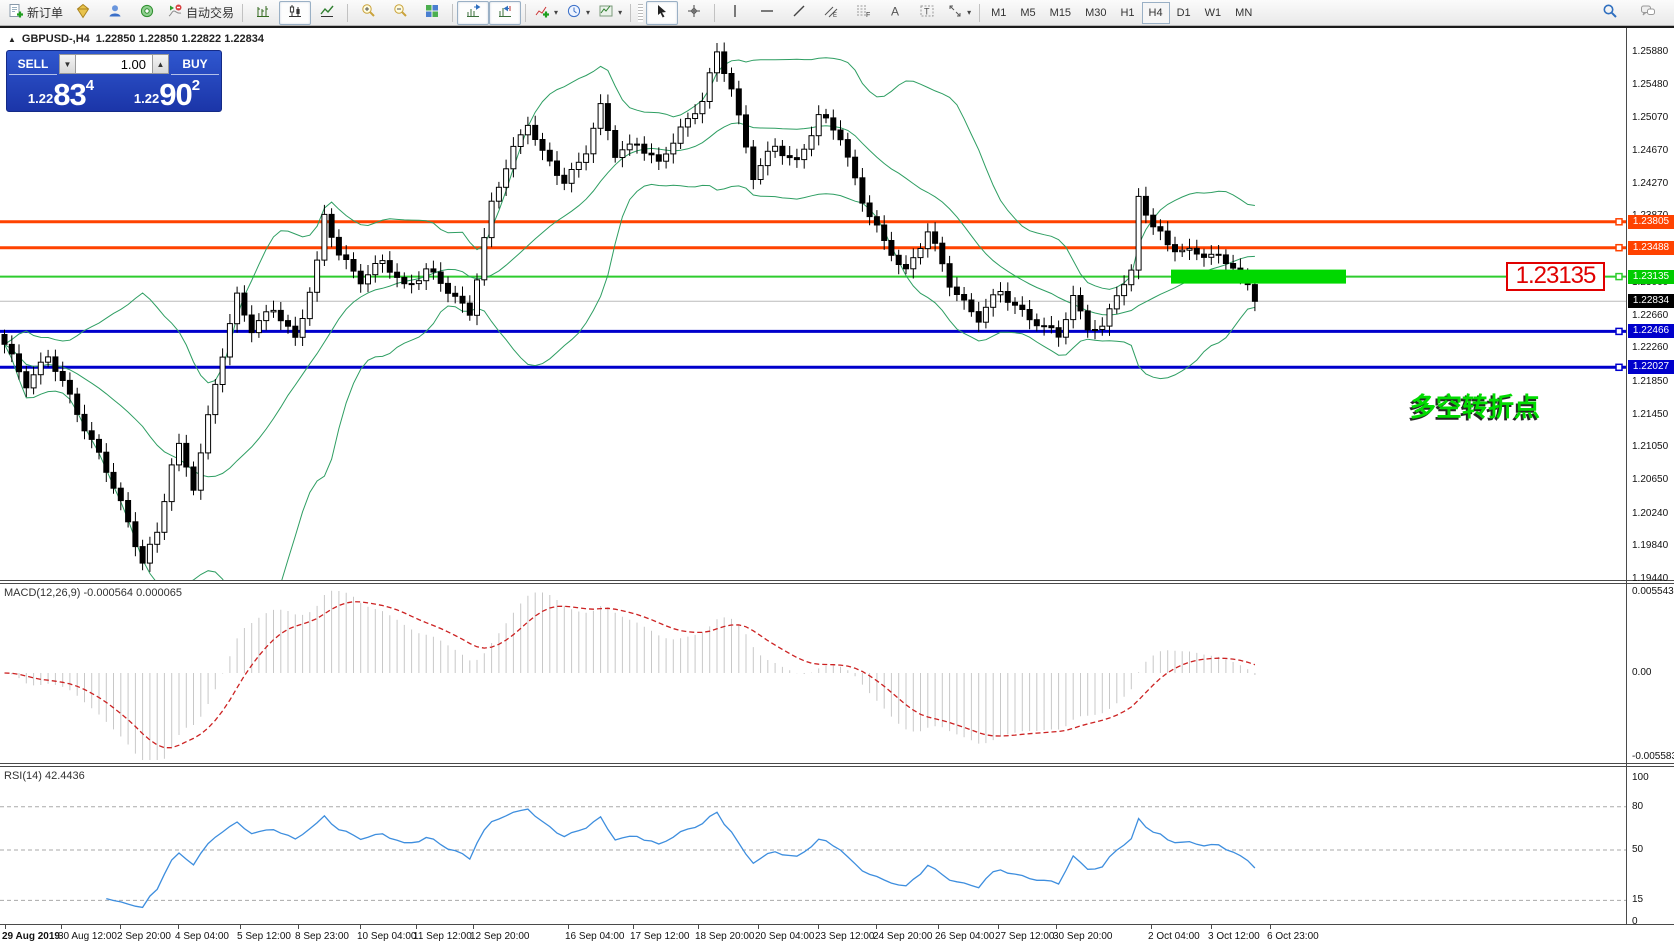 This screenshot has width=1674, height=950. Describe the element at coordinates (660, 936) in the screenshot. I see `time-label: 17 Sep 12:00` at that location.